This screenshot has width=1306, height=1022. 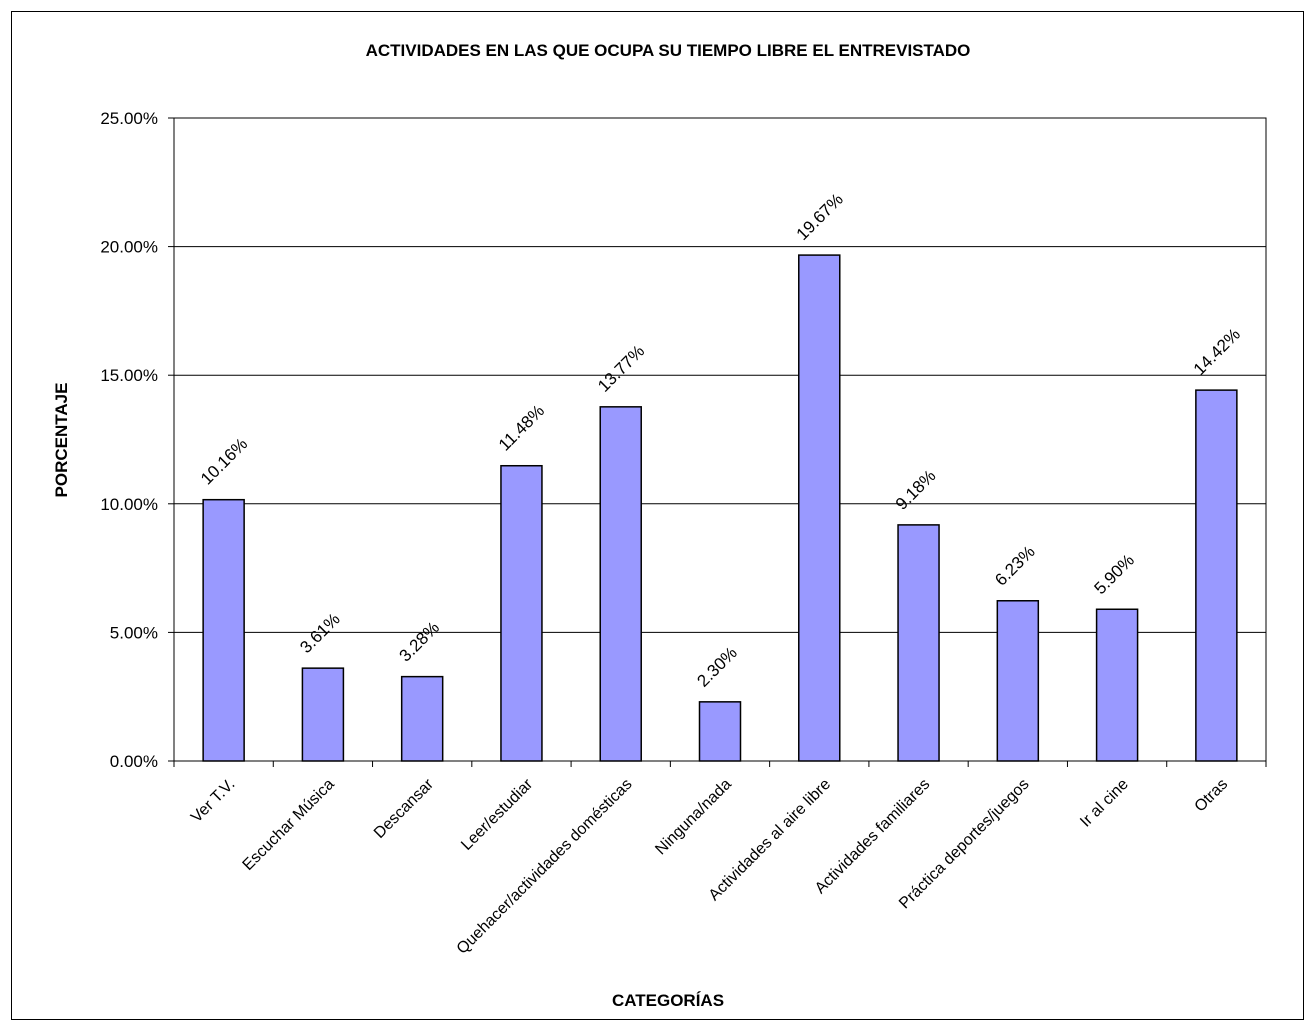 What do you see at coordinates (621, 368) in the screenshot?
I see `data-label: 13.77%` at bounding box center [621, 368].